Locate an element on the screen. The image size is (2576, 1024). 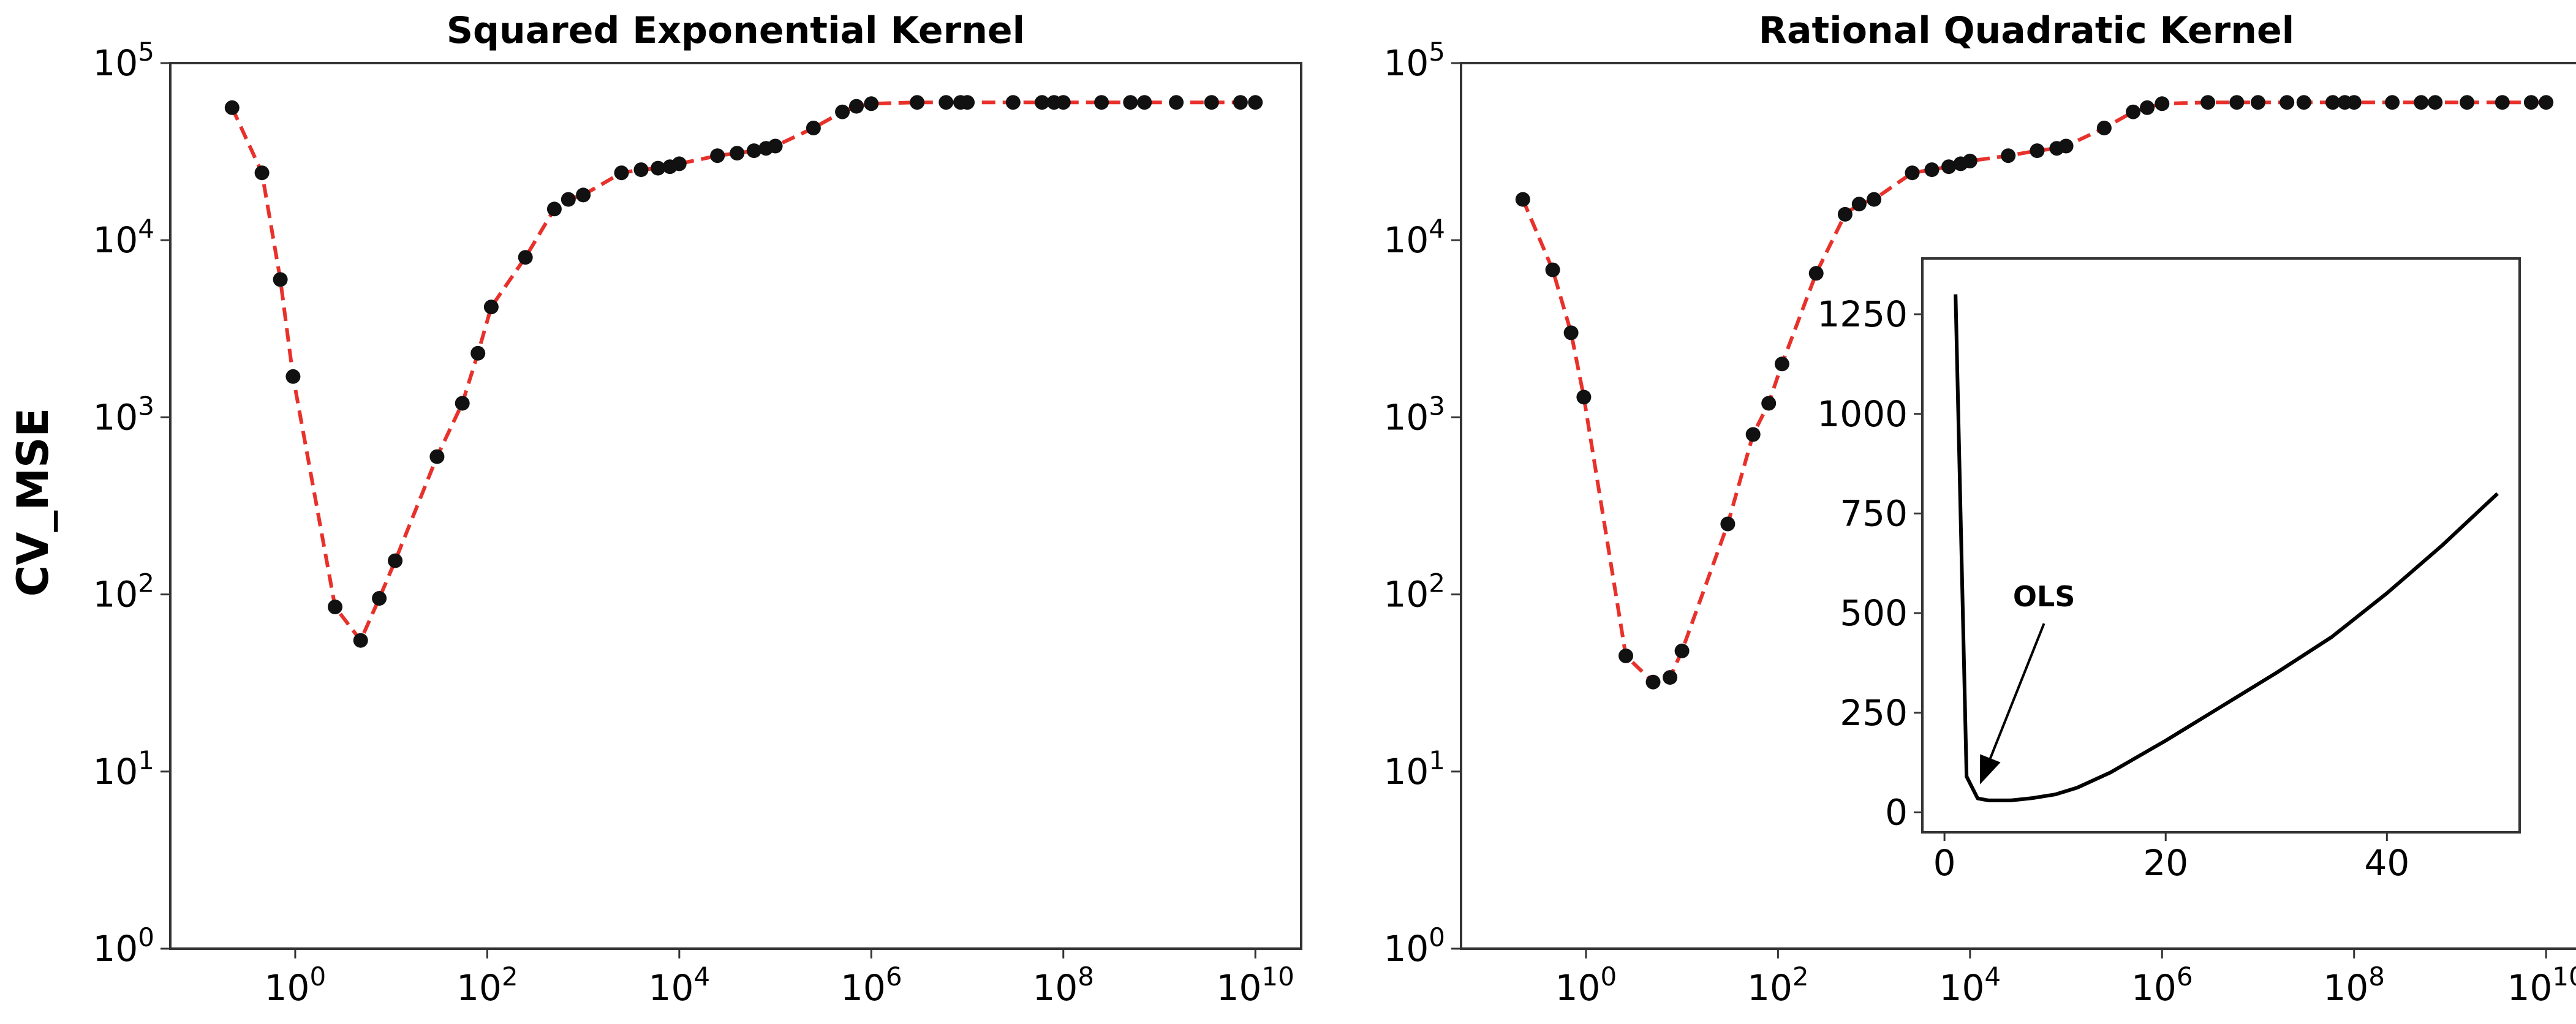
inset-y-tick-label: 1000 is located at coordinates (1862, 414).